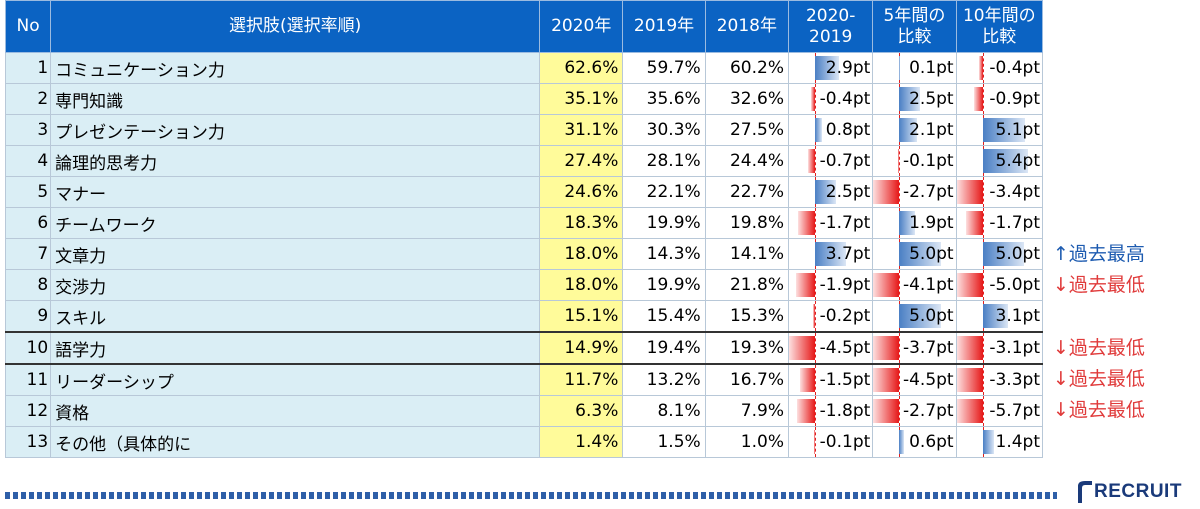 The image size is (1200, 509). Describe the element at coordinates (664, 223) in the screenshot. I see `value-2019: 19.9%` at that location.